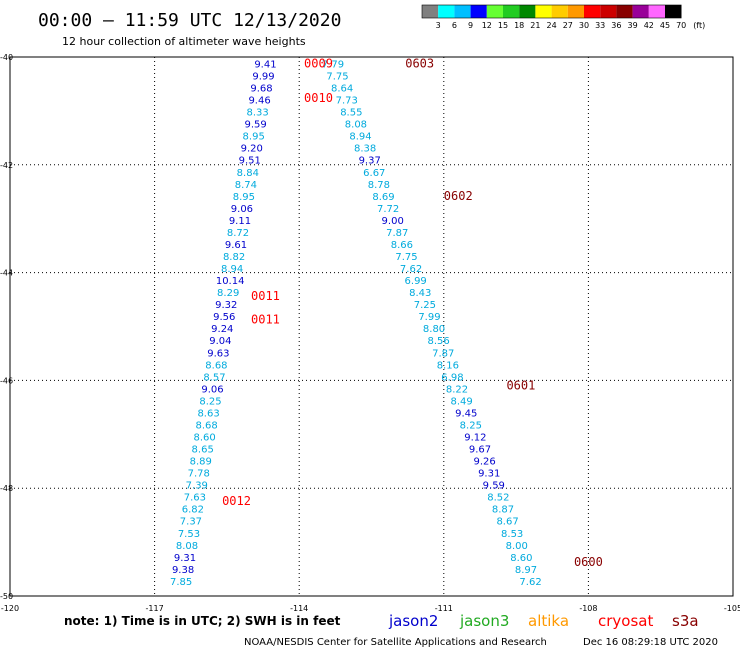 The width and height of the screenshot is (740, 650). Describe the element at coordinates (256, 125) in the screenshot. I see `wave-height-label: 9.59` at that location.